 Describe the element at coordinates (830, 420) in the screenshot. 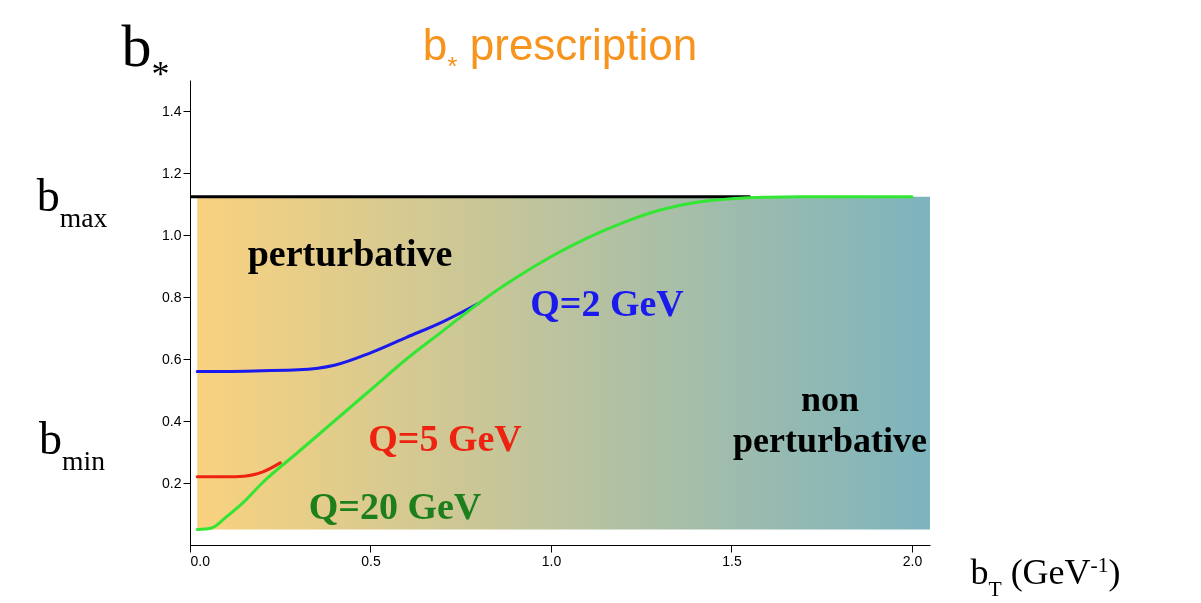

I see `annotation: non perturbative` at that location.